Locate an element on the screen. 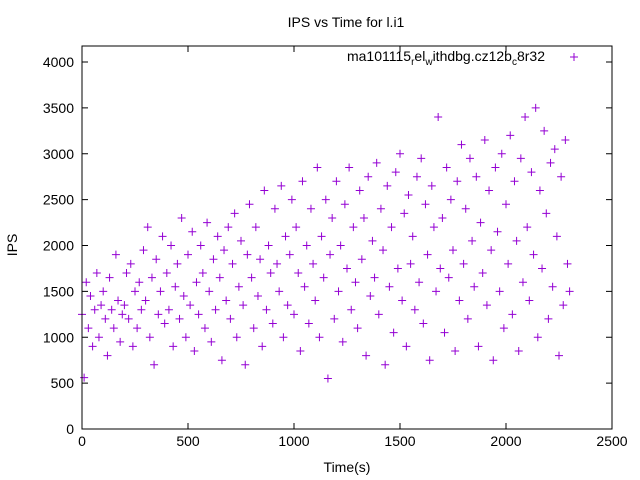 This screenshot has height=480, width=640. y-tick-label: 4000 is located at coordinates (58, 62).